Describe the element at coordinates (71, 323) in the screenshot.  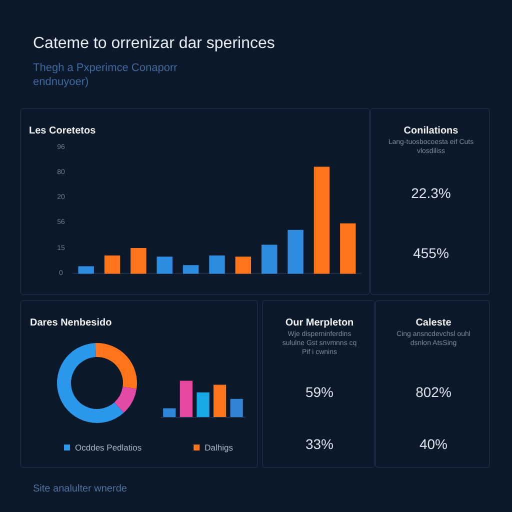
I see `chart-title: Dares Nenbesido` at that location.